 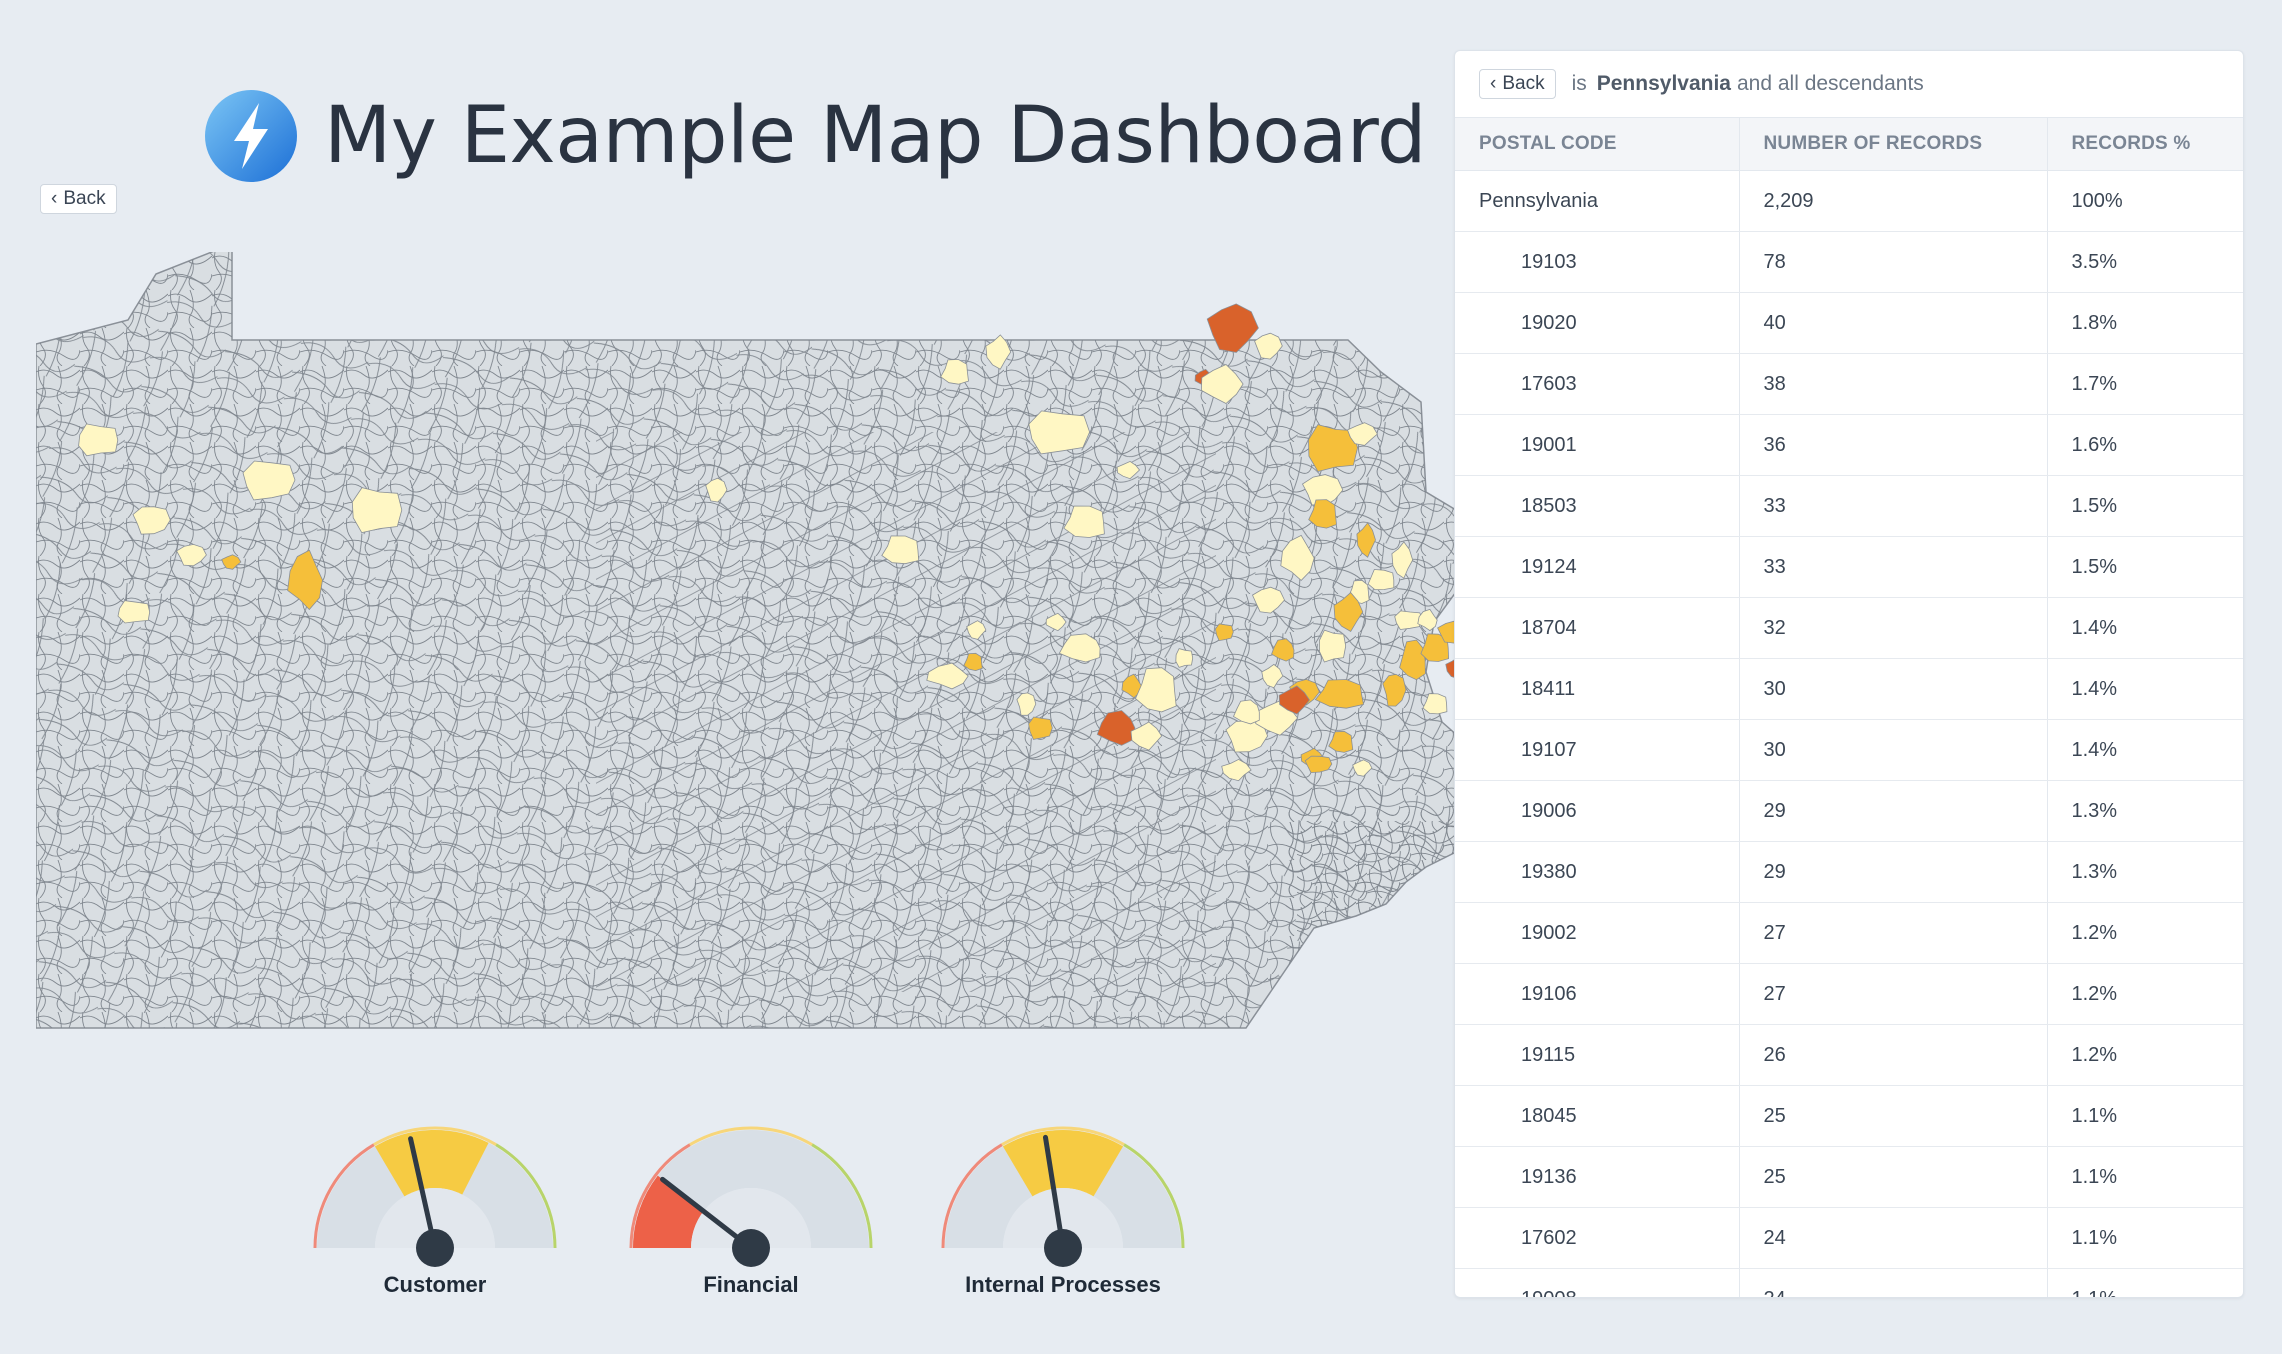 I want to click on table-row: 18411 30 1.4%, so click(x=1849, y=689).